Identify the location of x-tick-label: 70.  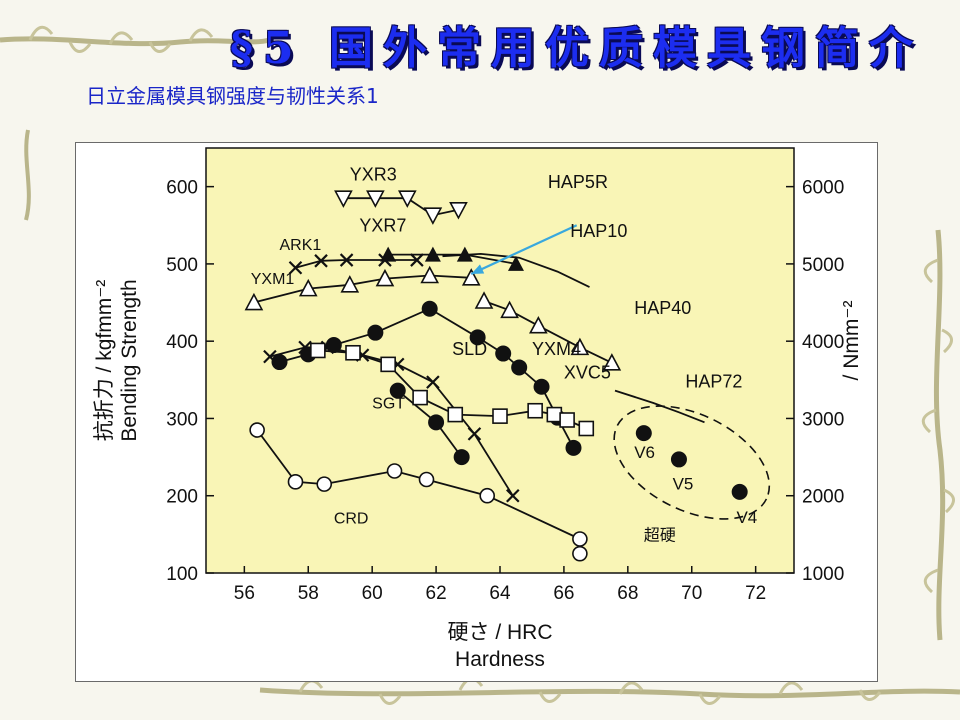
(691, 593).